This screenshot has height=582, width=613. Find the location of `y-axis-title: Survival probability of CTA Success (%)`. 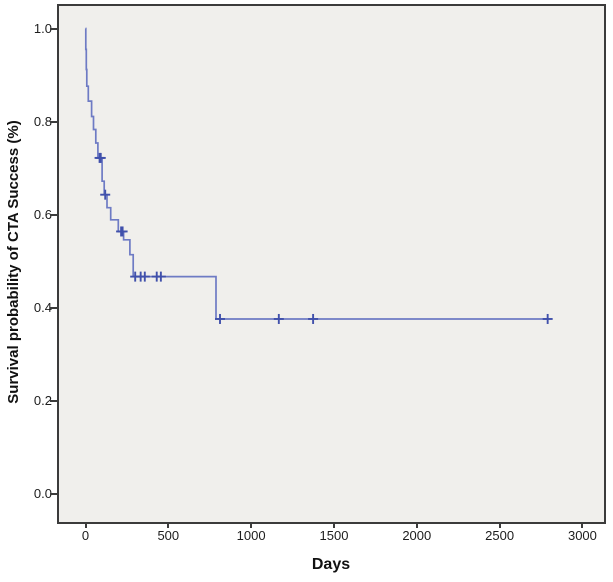

y-axis-title: Survival probability of CTA Success (%) is located at coordinates (13, 262).